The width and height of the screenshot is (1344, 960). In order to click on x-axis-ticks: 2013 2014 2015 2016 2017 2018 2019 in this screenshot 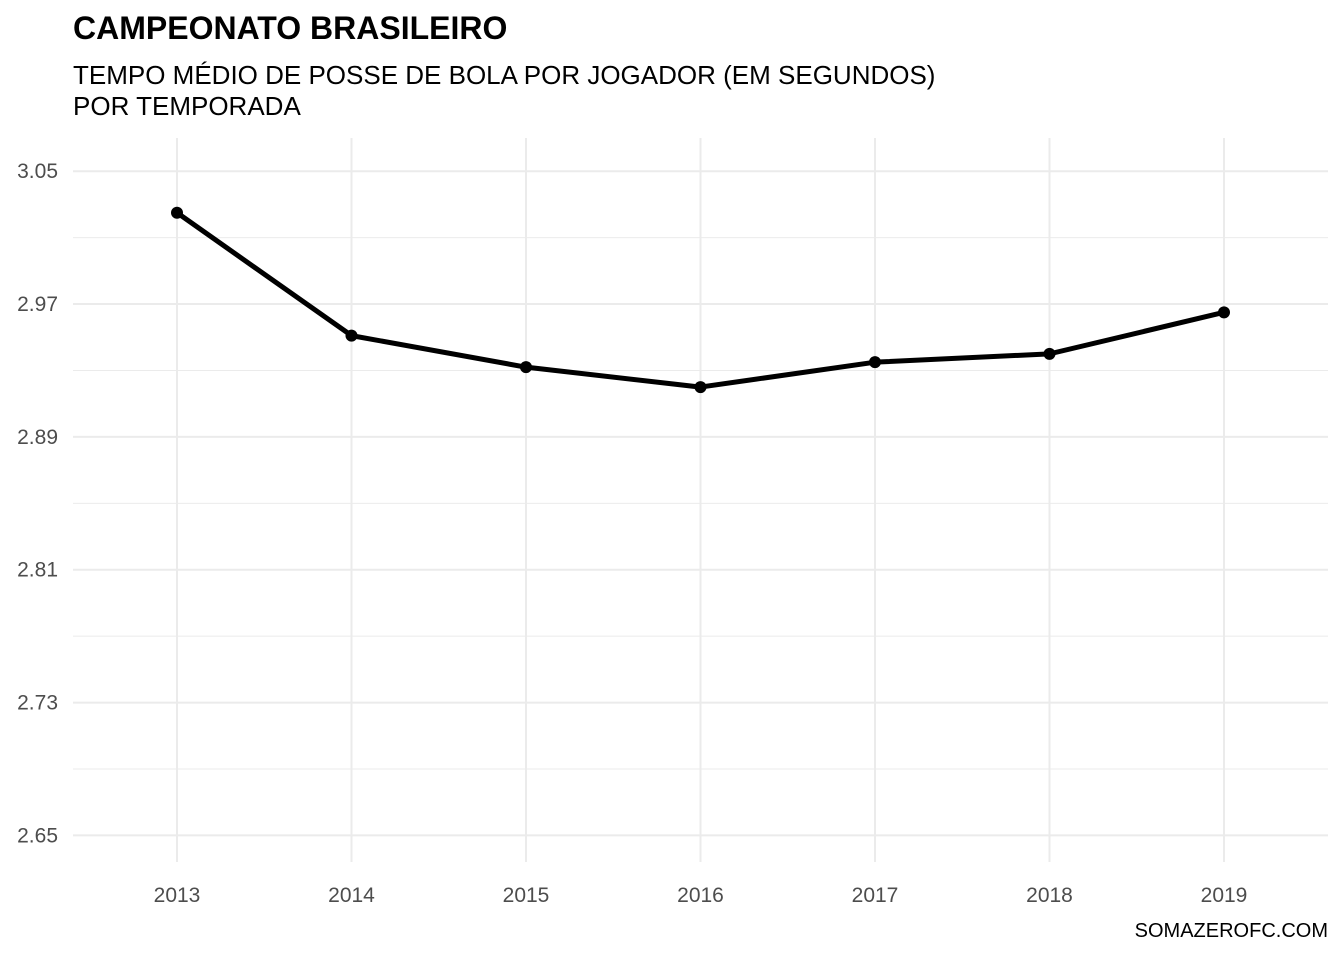, I will do `click(701, 895)`.